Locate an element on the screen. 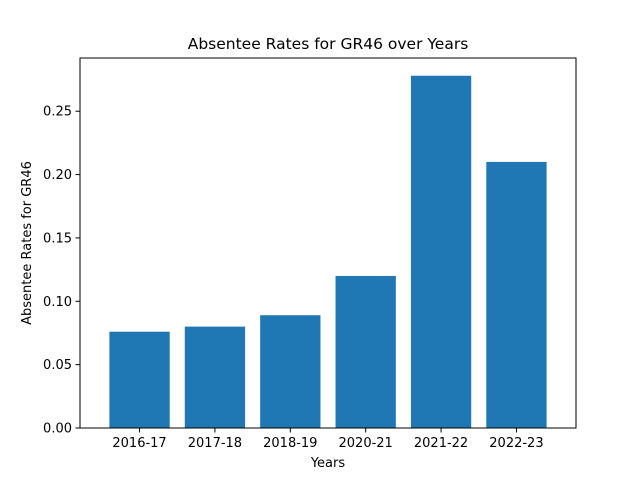 The height and width of the screenshot is (480, 640). x-axis-title: Years is located at coordinates (328, 463).